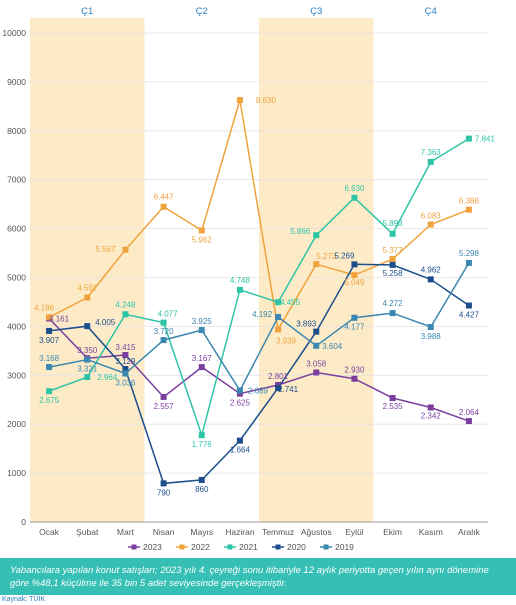  I want to click on x-tick-label: Mart, so click(126, 532).